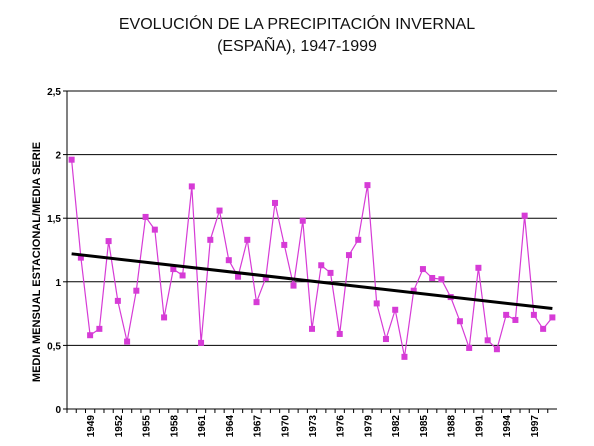 The height and width of the screenshot is (446, 594). I want to click on x-tick-label: 1949, so click(91, 426).